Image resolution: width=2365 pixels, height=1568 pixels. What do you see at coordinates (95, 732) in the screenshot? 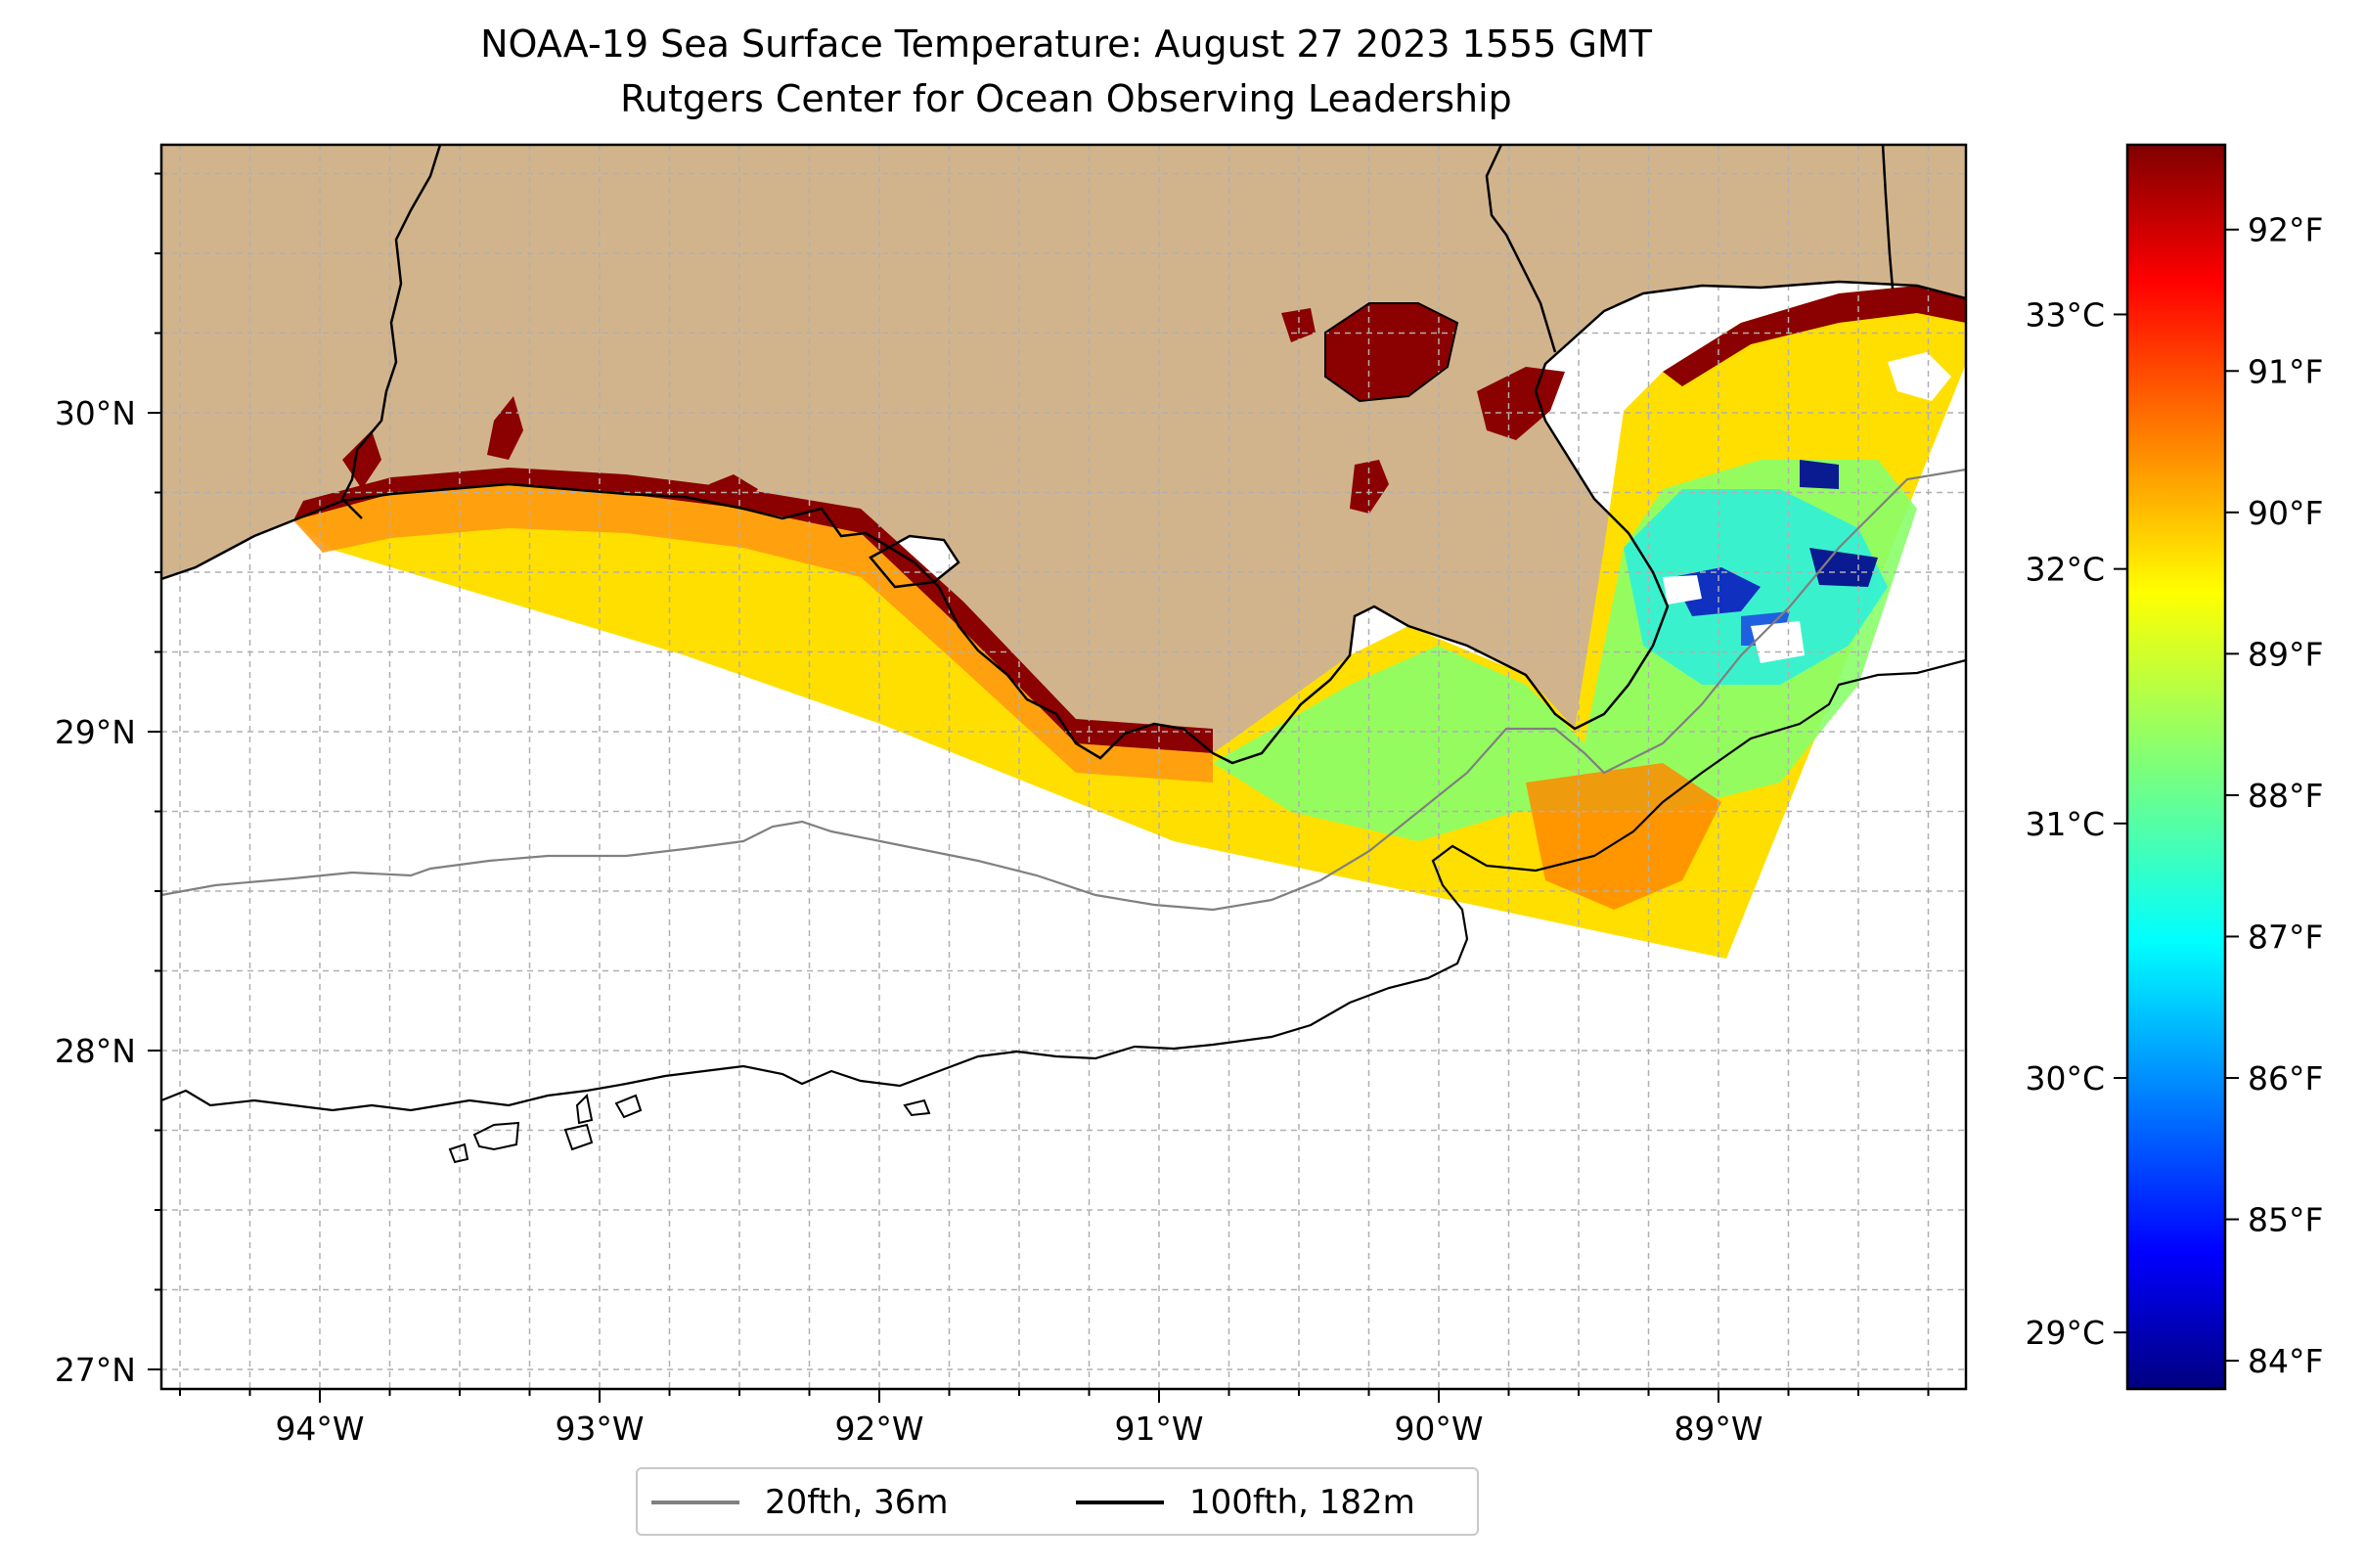
I see `lat-tick-label: 29°N` at bounding box center [95, 732].